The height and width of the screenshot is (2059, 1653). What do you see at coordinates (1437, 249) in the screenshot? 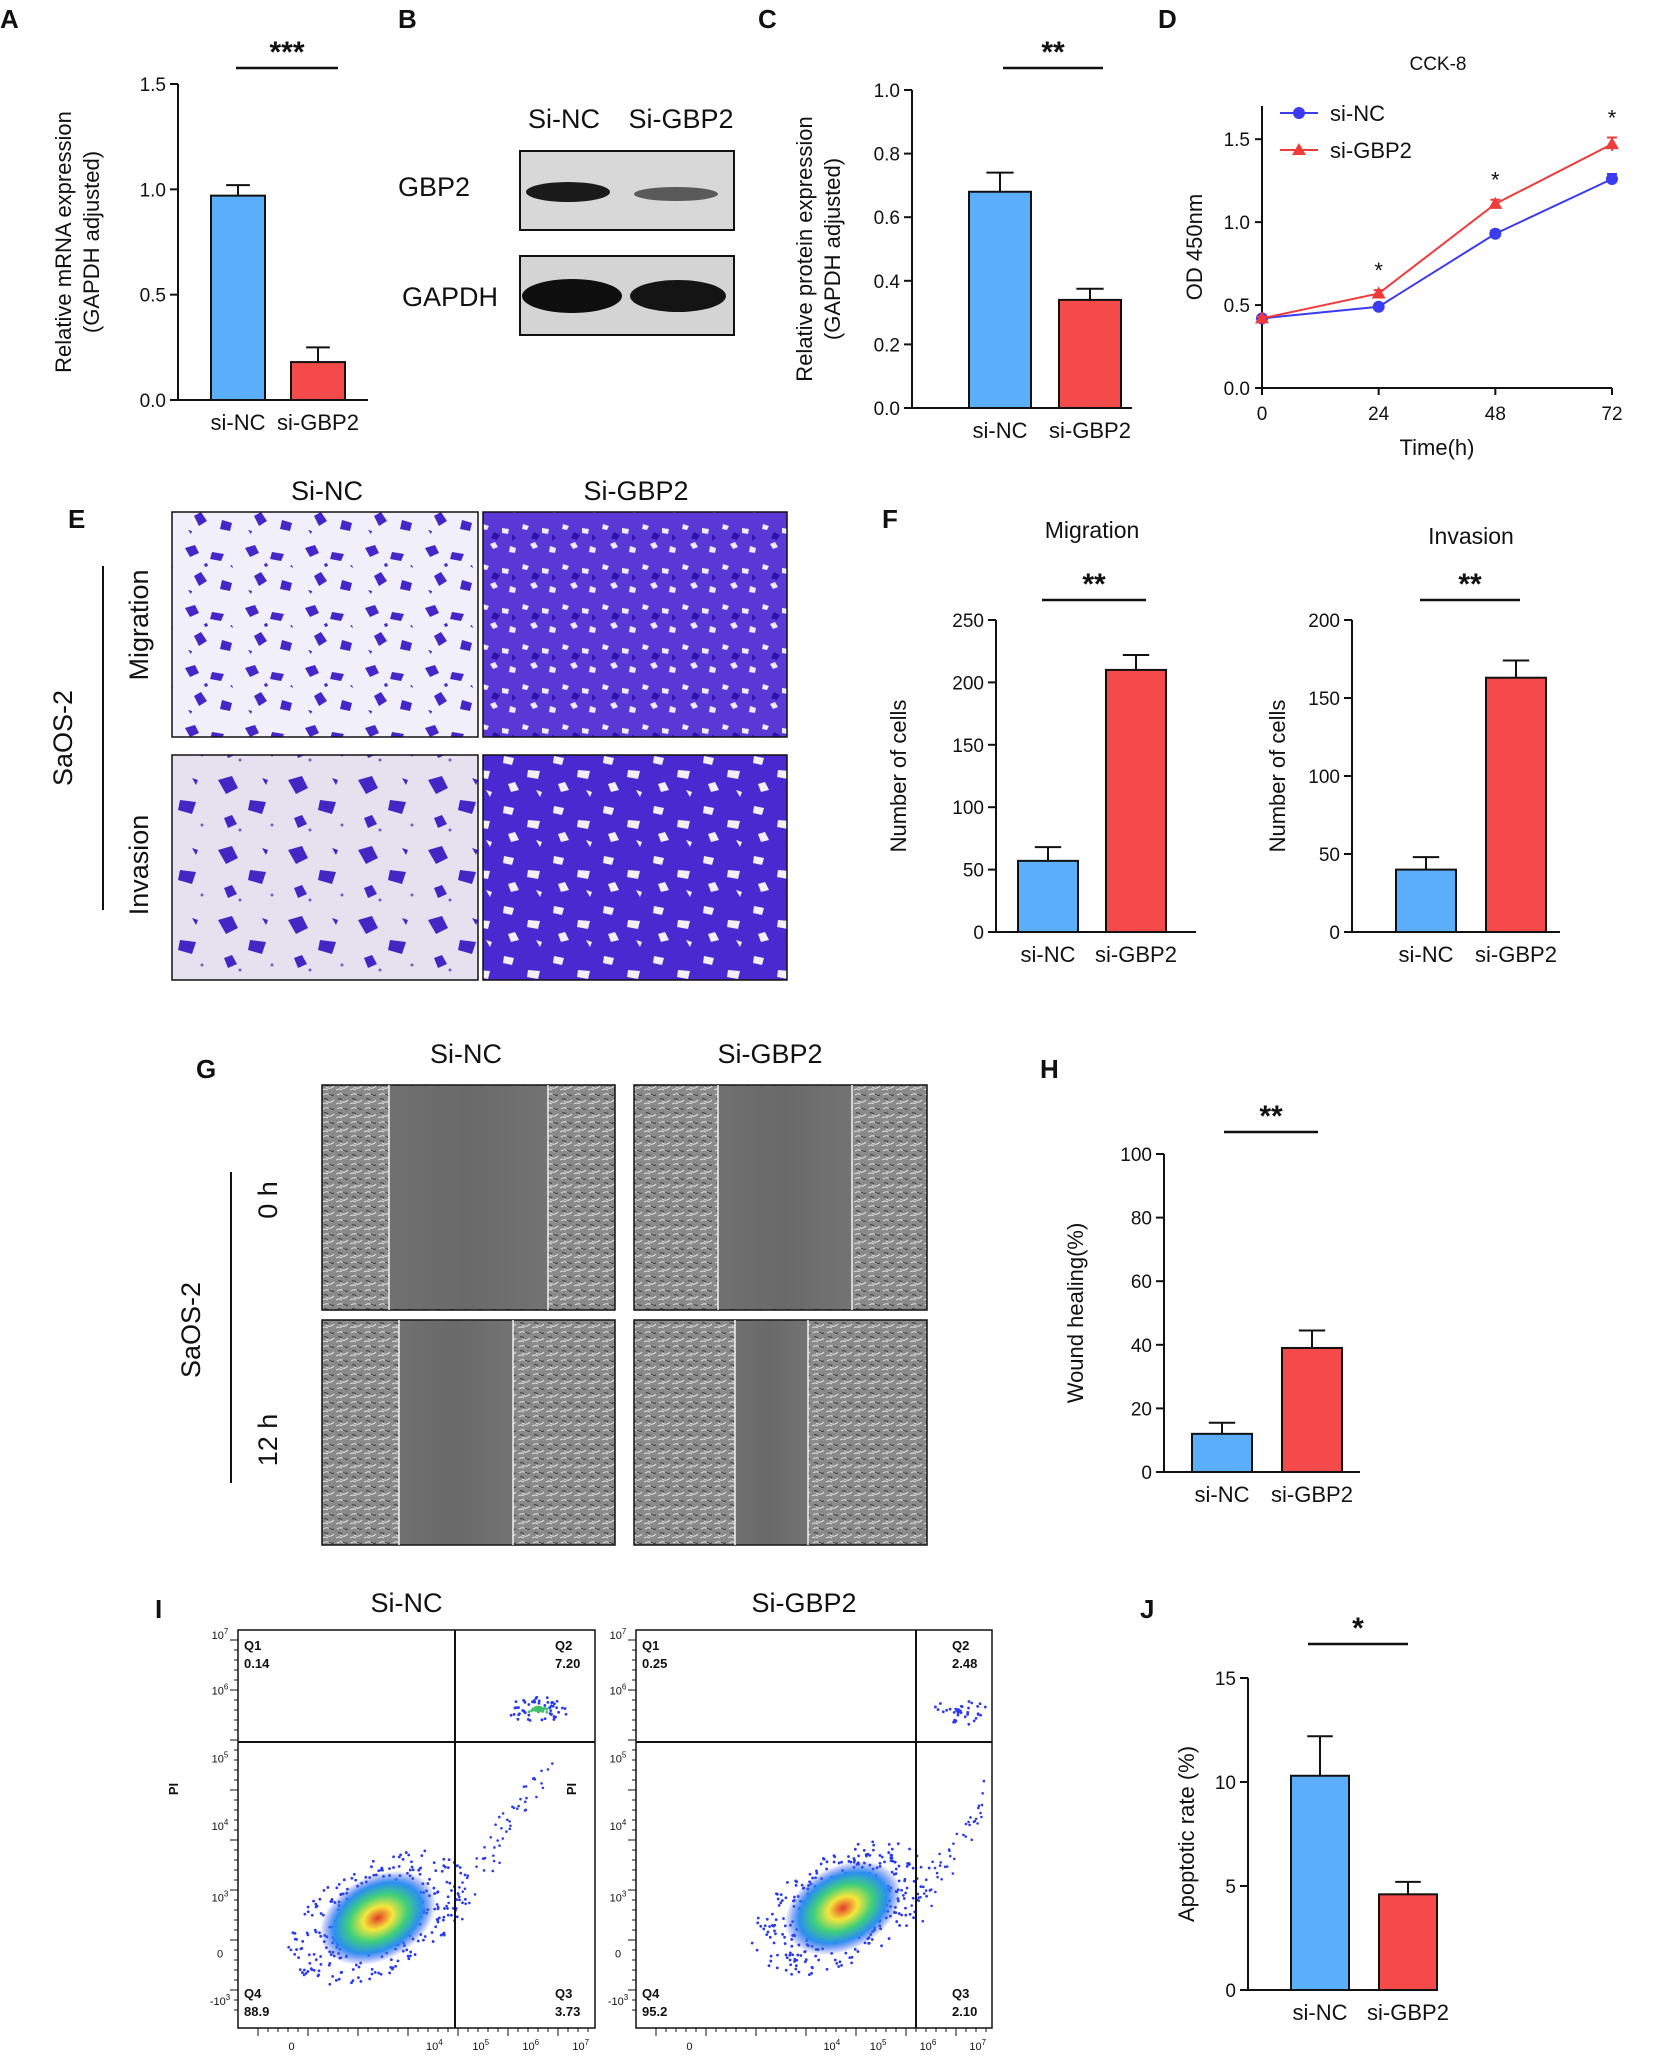
I see `series-line-si-NC` at bounding box center [1437, 249].